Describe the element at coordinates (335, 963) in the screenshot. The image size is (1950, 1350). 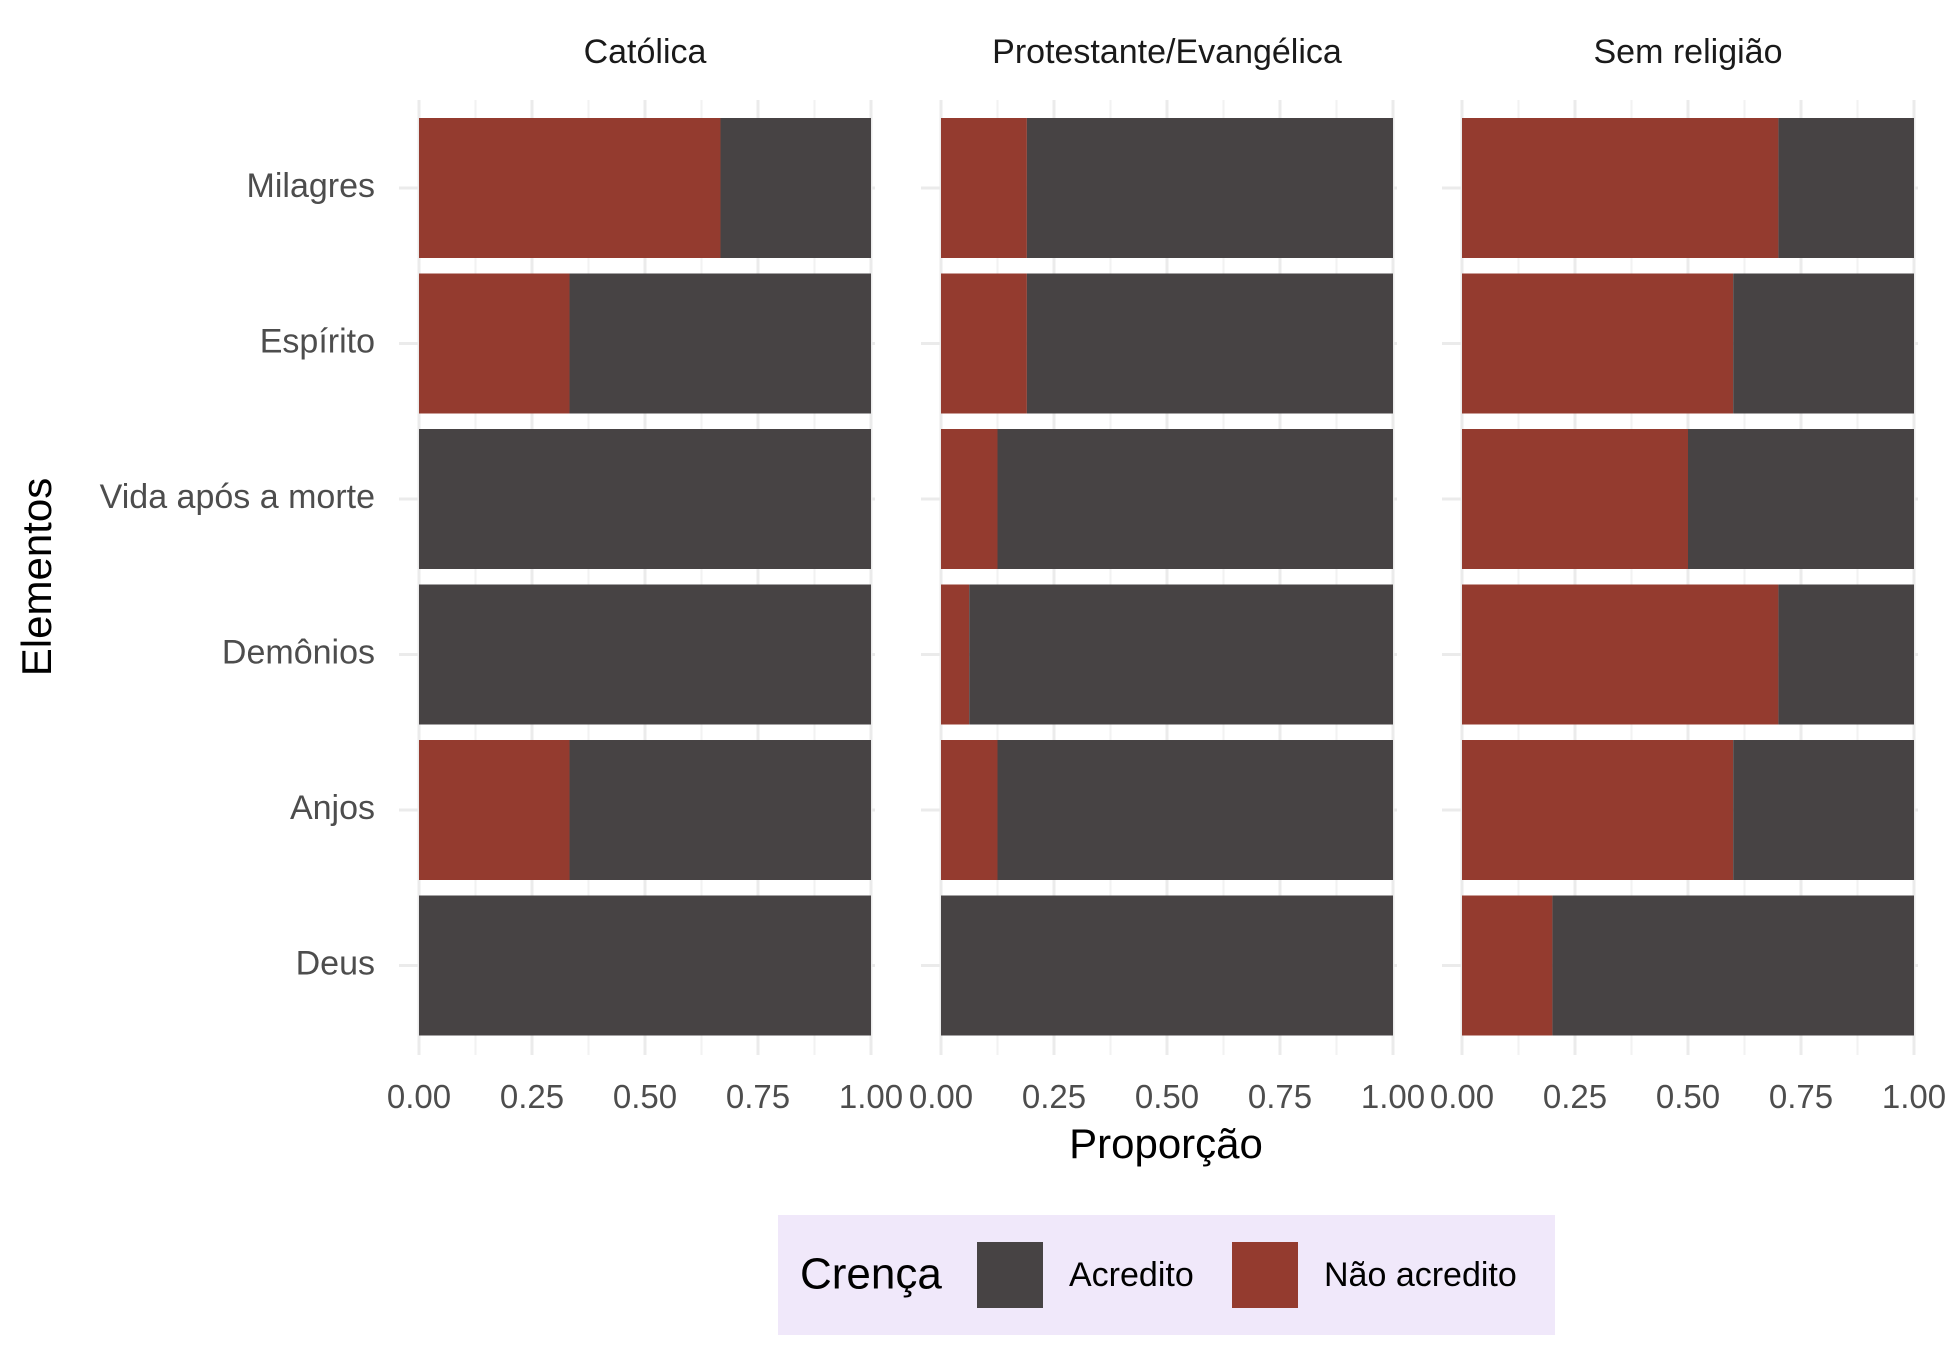
I see `y-tick-label-deus: Deus` at that location.